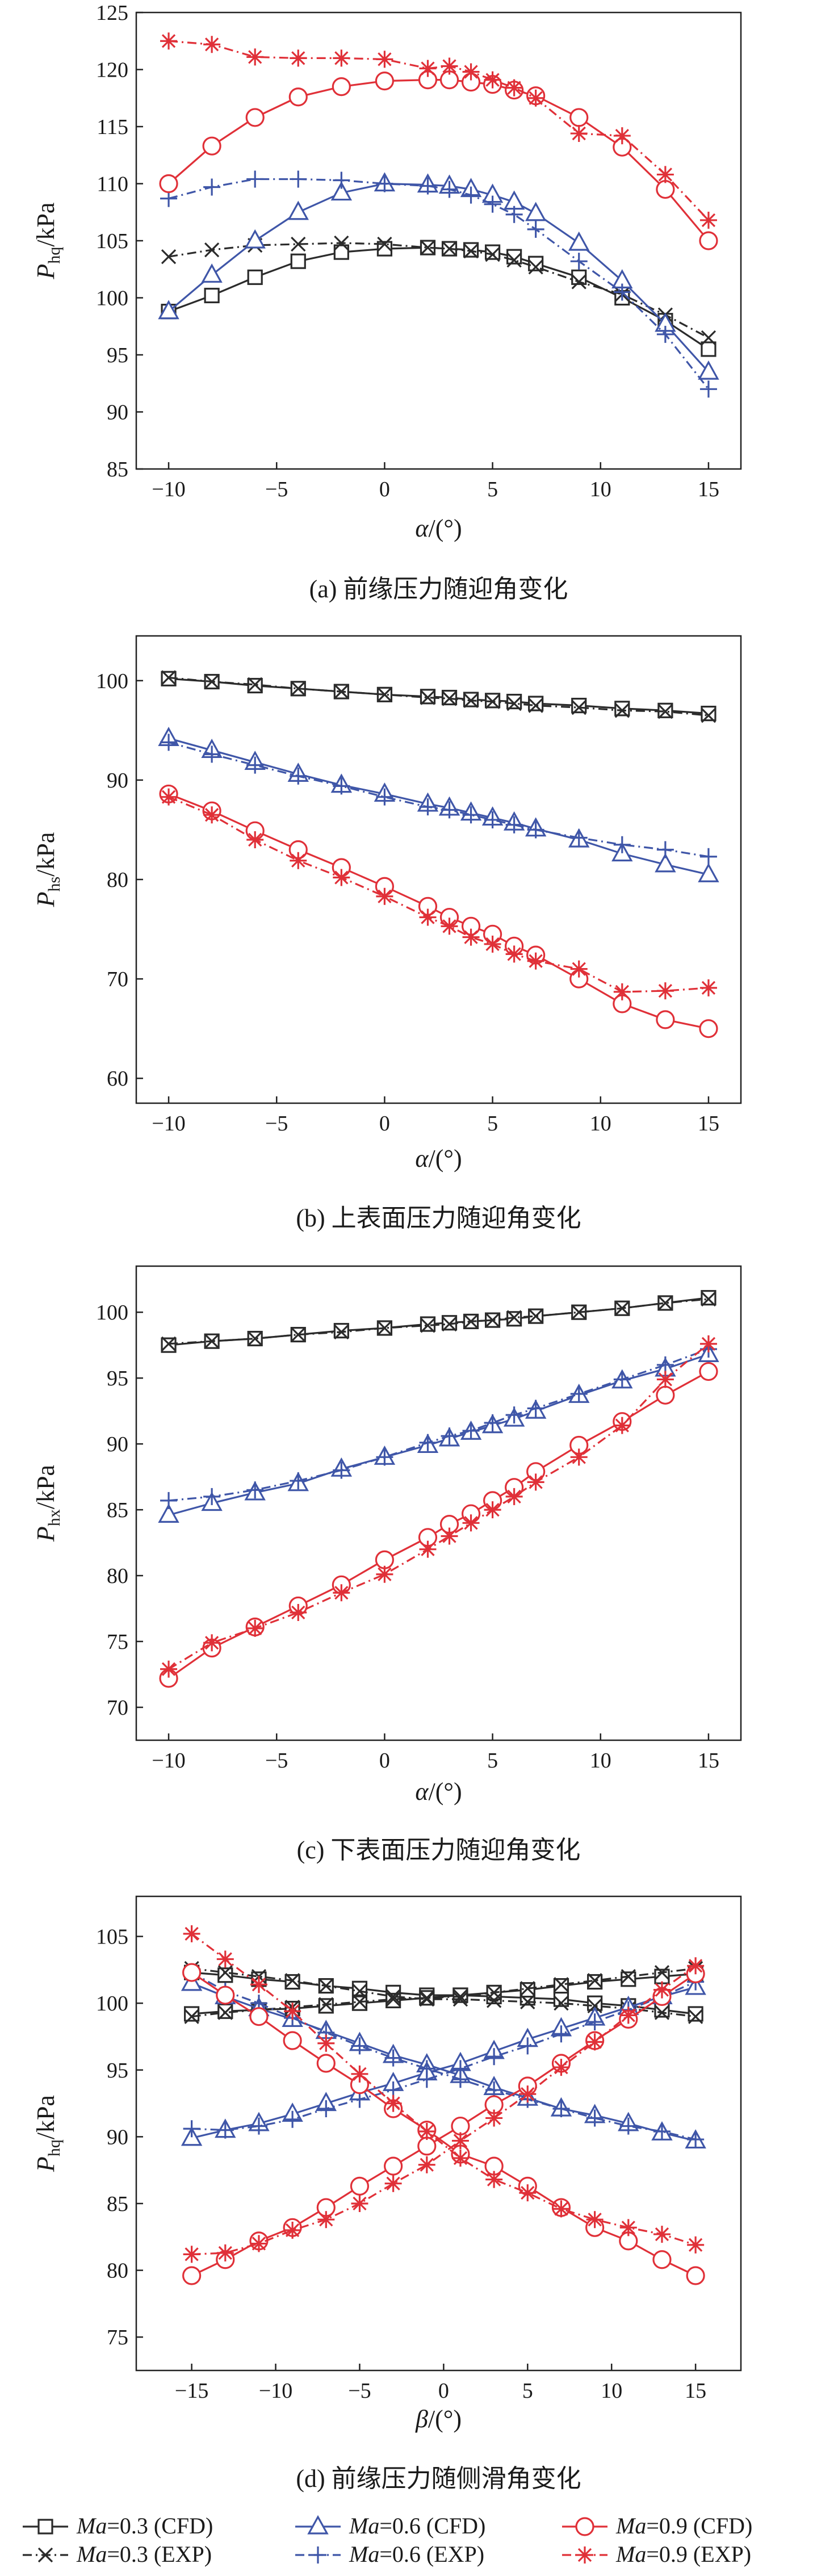 This screenshot has height=2576, width=838. I want to click on x-tick-label: 0, so click(385, 1124).